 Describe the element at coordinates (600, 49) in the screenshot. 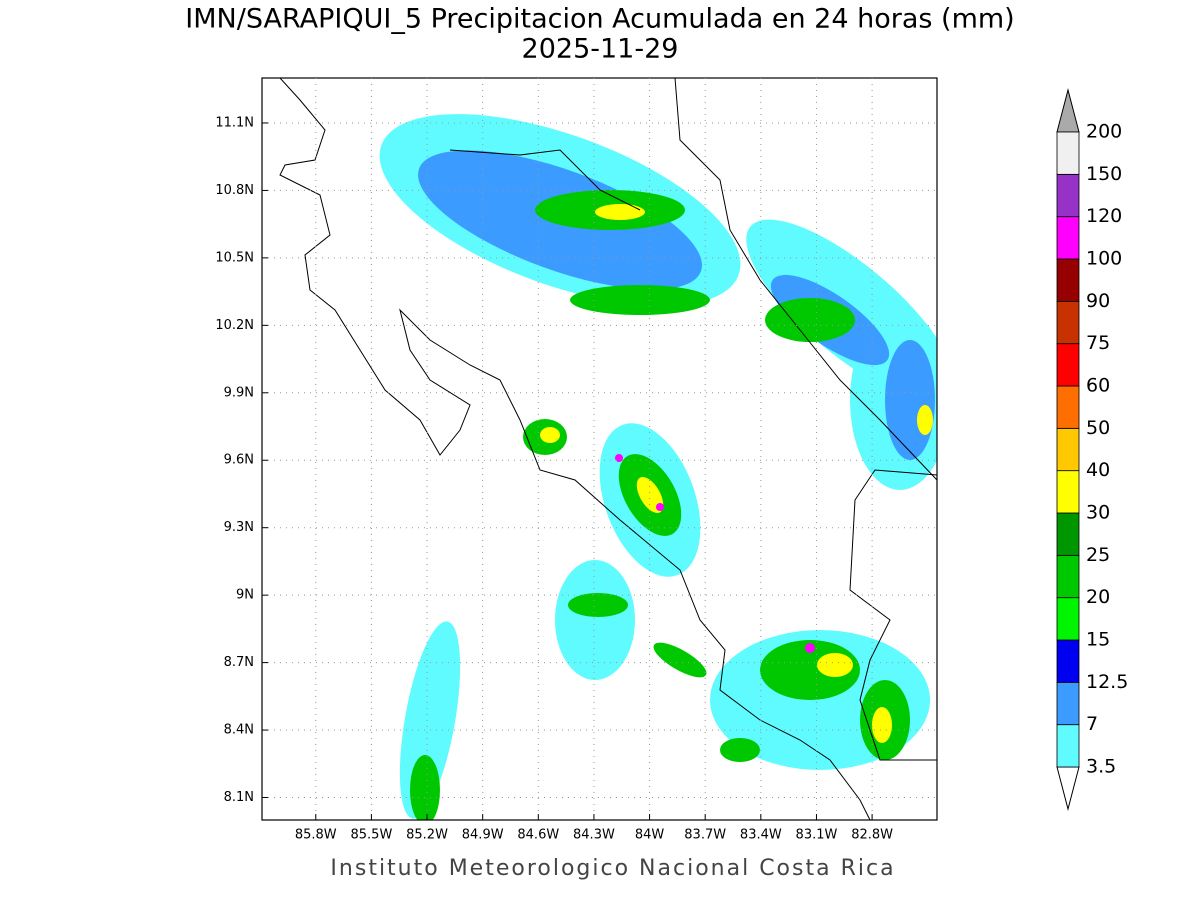

I see `subtitle: 2025-11-29` at that location.